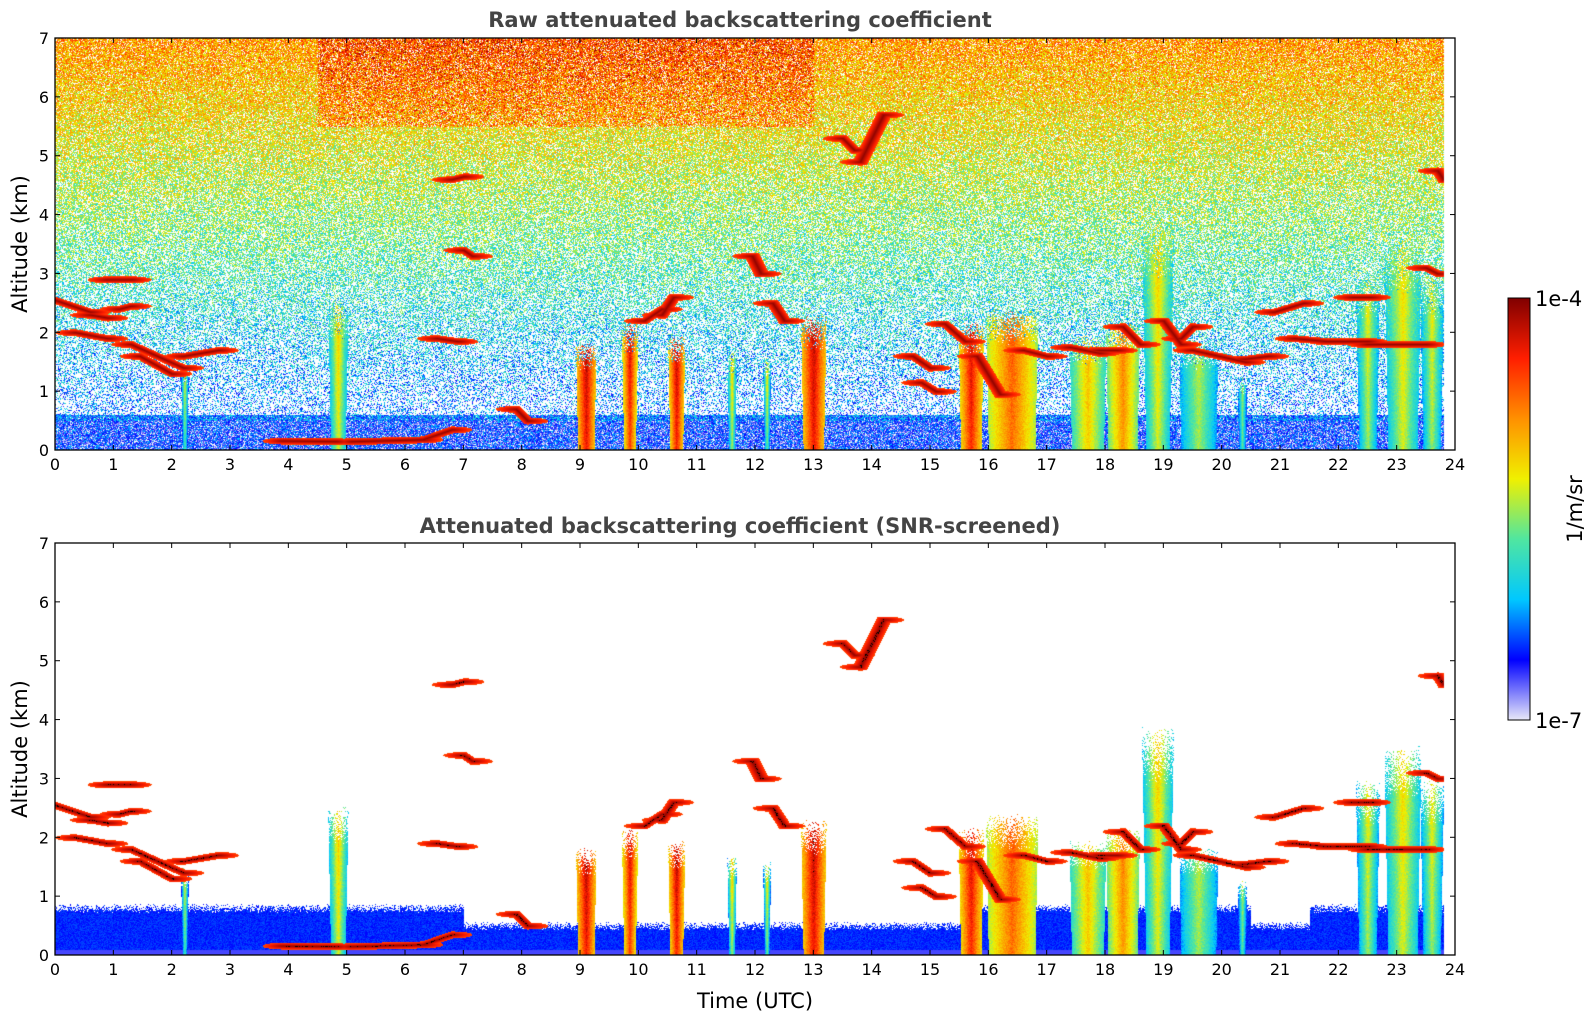 The width and height of the screenshot is (1595, 1024). What do you see at coordinates (1558, 721) in the screenshot?
I see `colorbar-min-label: 1e-7` at bounding box center [1558, 721].